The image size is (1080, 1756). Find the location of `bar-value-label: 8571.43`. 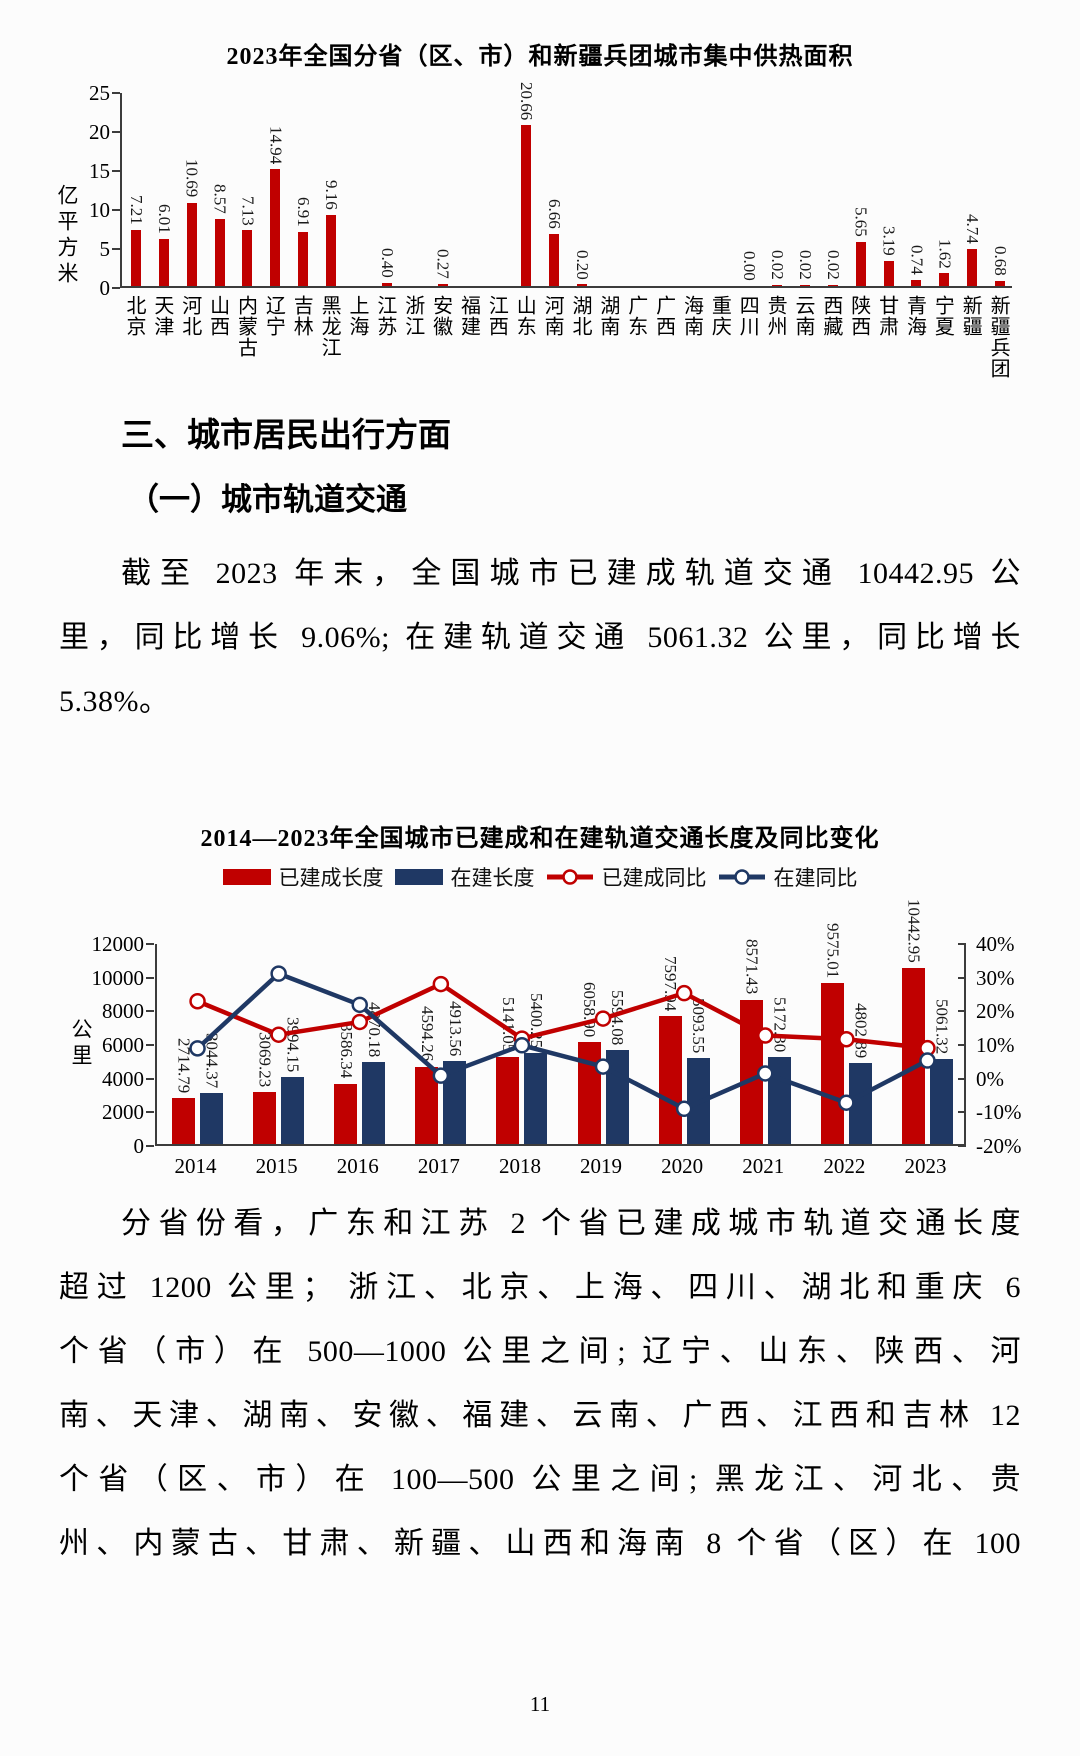

bar-value-label: 8571.43 is located at coordinates (752, 967).